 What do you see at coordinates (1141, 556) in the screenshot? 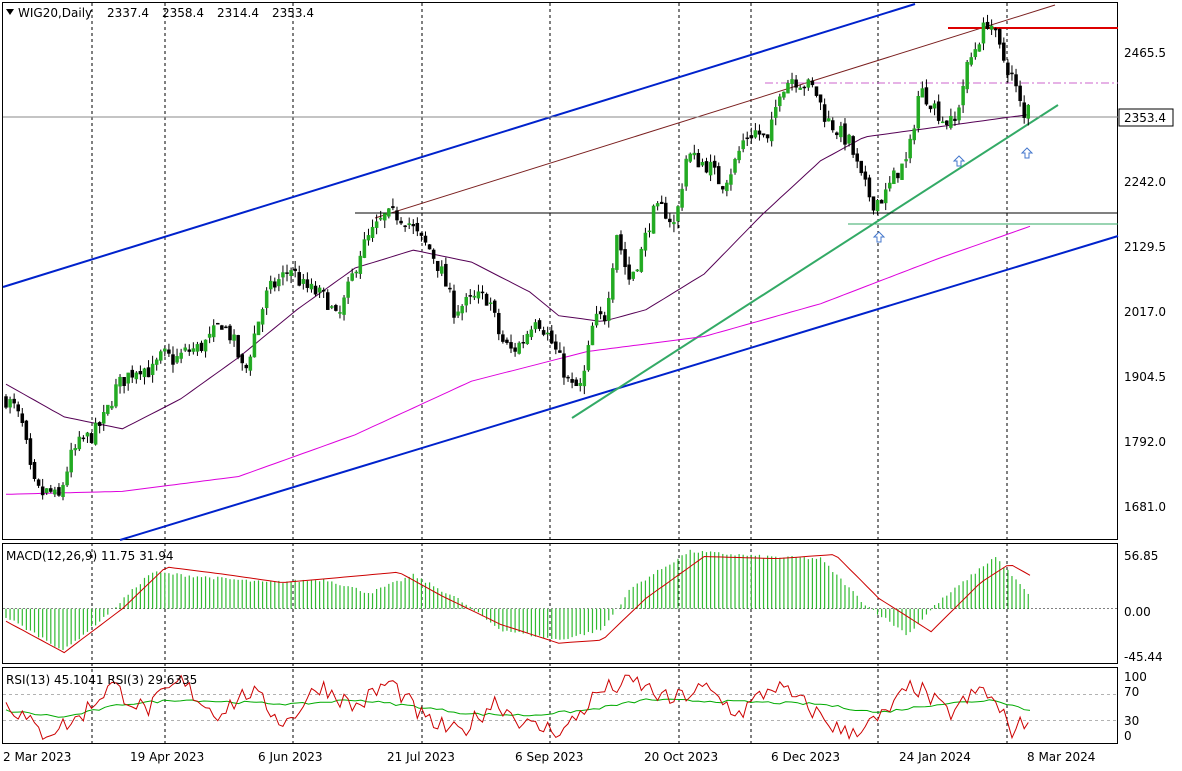
I see `macd-tick-label: 56.85` at bounding box center [1141, 556].